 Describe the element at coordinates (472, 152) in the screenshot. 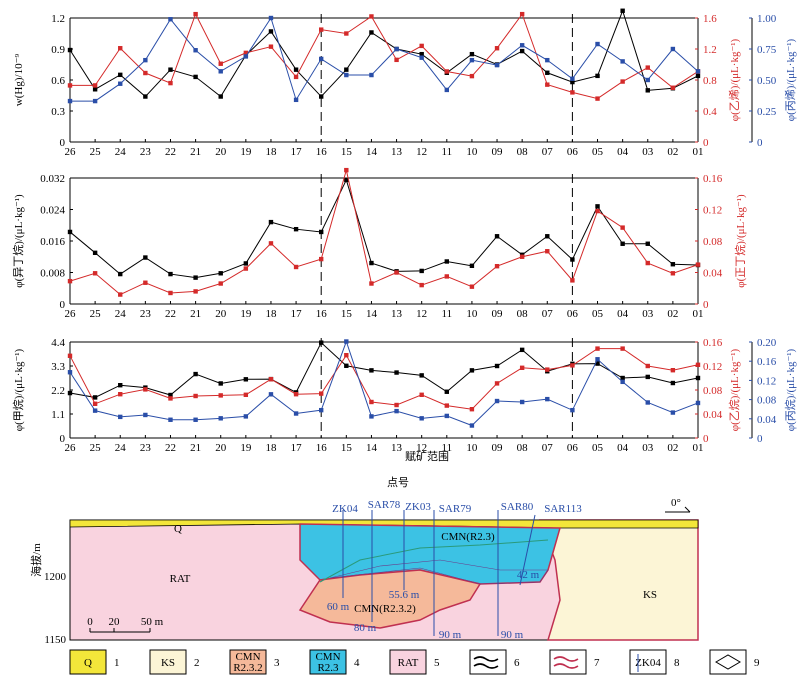

I see `x-tick-label: 10` at that location.